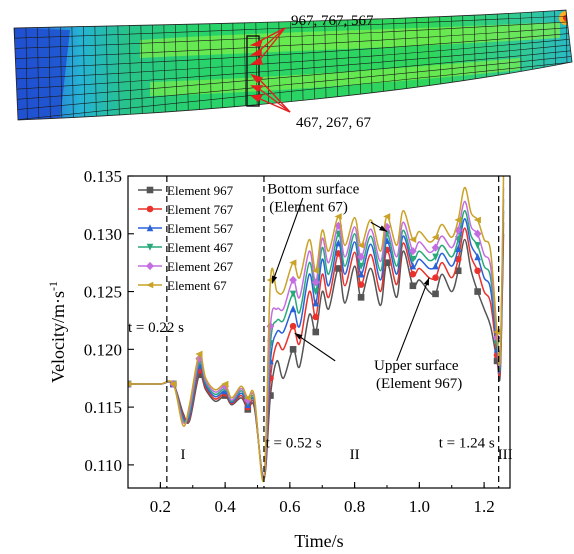 The width and height of the screenshot is (574, 554). I want to click on x-tick-label-2: 0.6, so click(289, 506).